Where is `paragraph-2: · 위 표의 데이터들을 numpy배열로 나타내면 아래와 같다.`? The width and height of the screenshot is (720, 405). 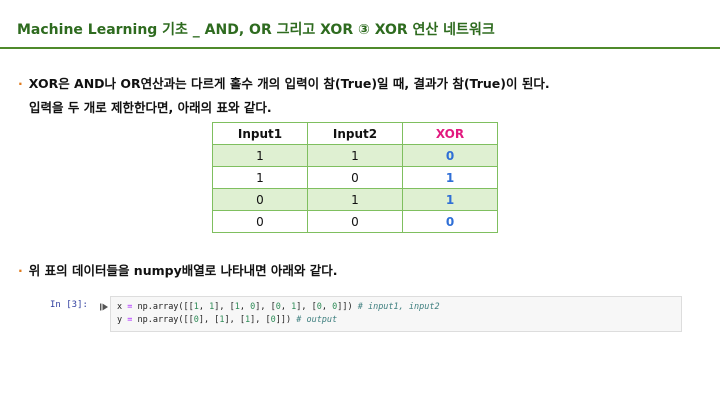 paragraph-2: · 위 표의 데이터들을 numpy배열로 나타내면 아래와 같다. is located at coordinates (178, 269).